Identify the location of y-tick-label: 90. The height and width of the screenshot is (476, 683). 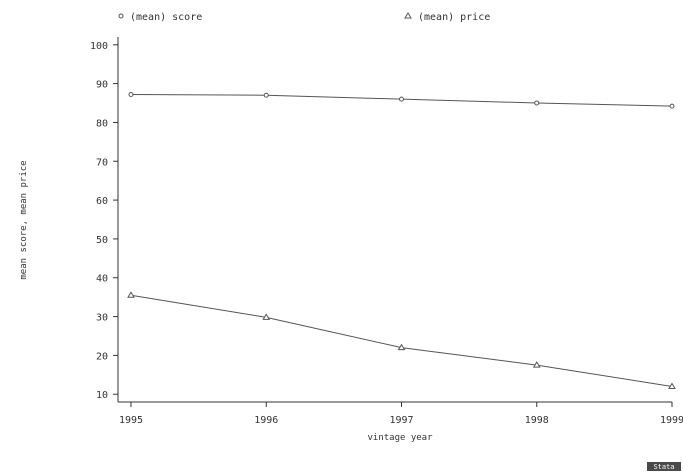
(102, 85).